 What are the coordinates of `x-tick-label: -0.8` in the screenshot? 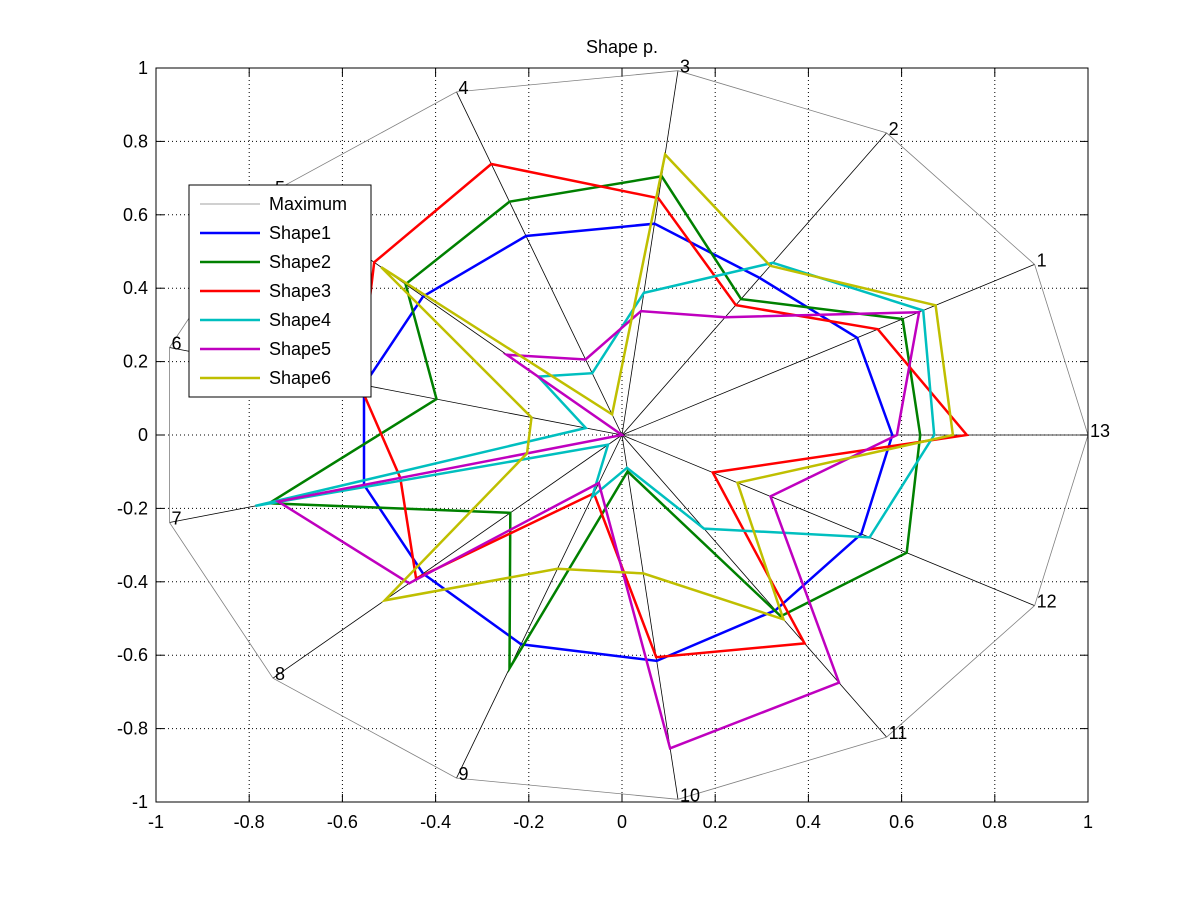 It's located at (249, 822).